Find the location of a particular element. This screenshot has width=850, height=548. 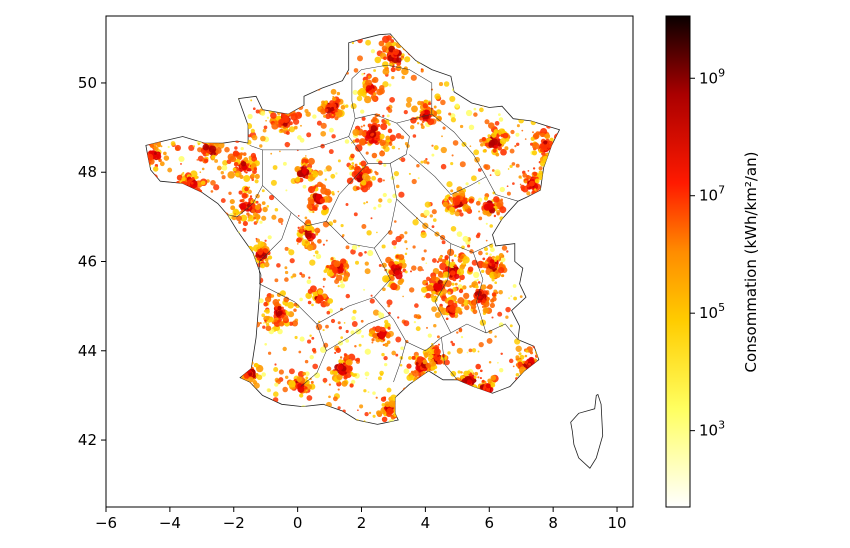

x-tick-label: 8 is located at coordinates (553, 523).